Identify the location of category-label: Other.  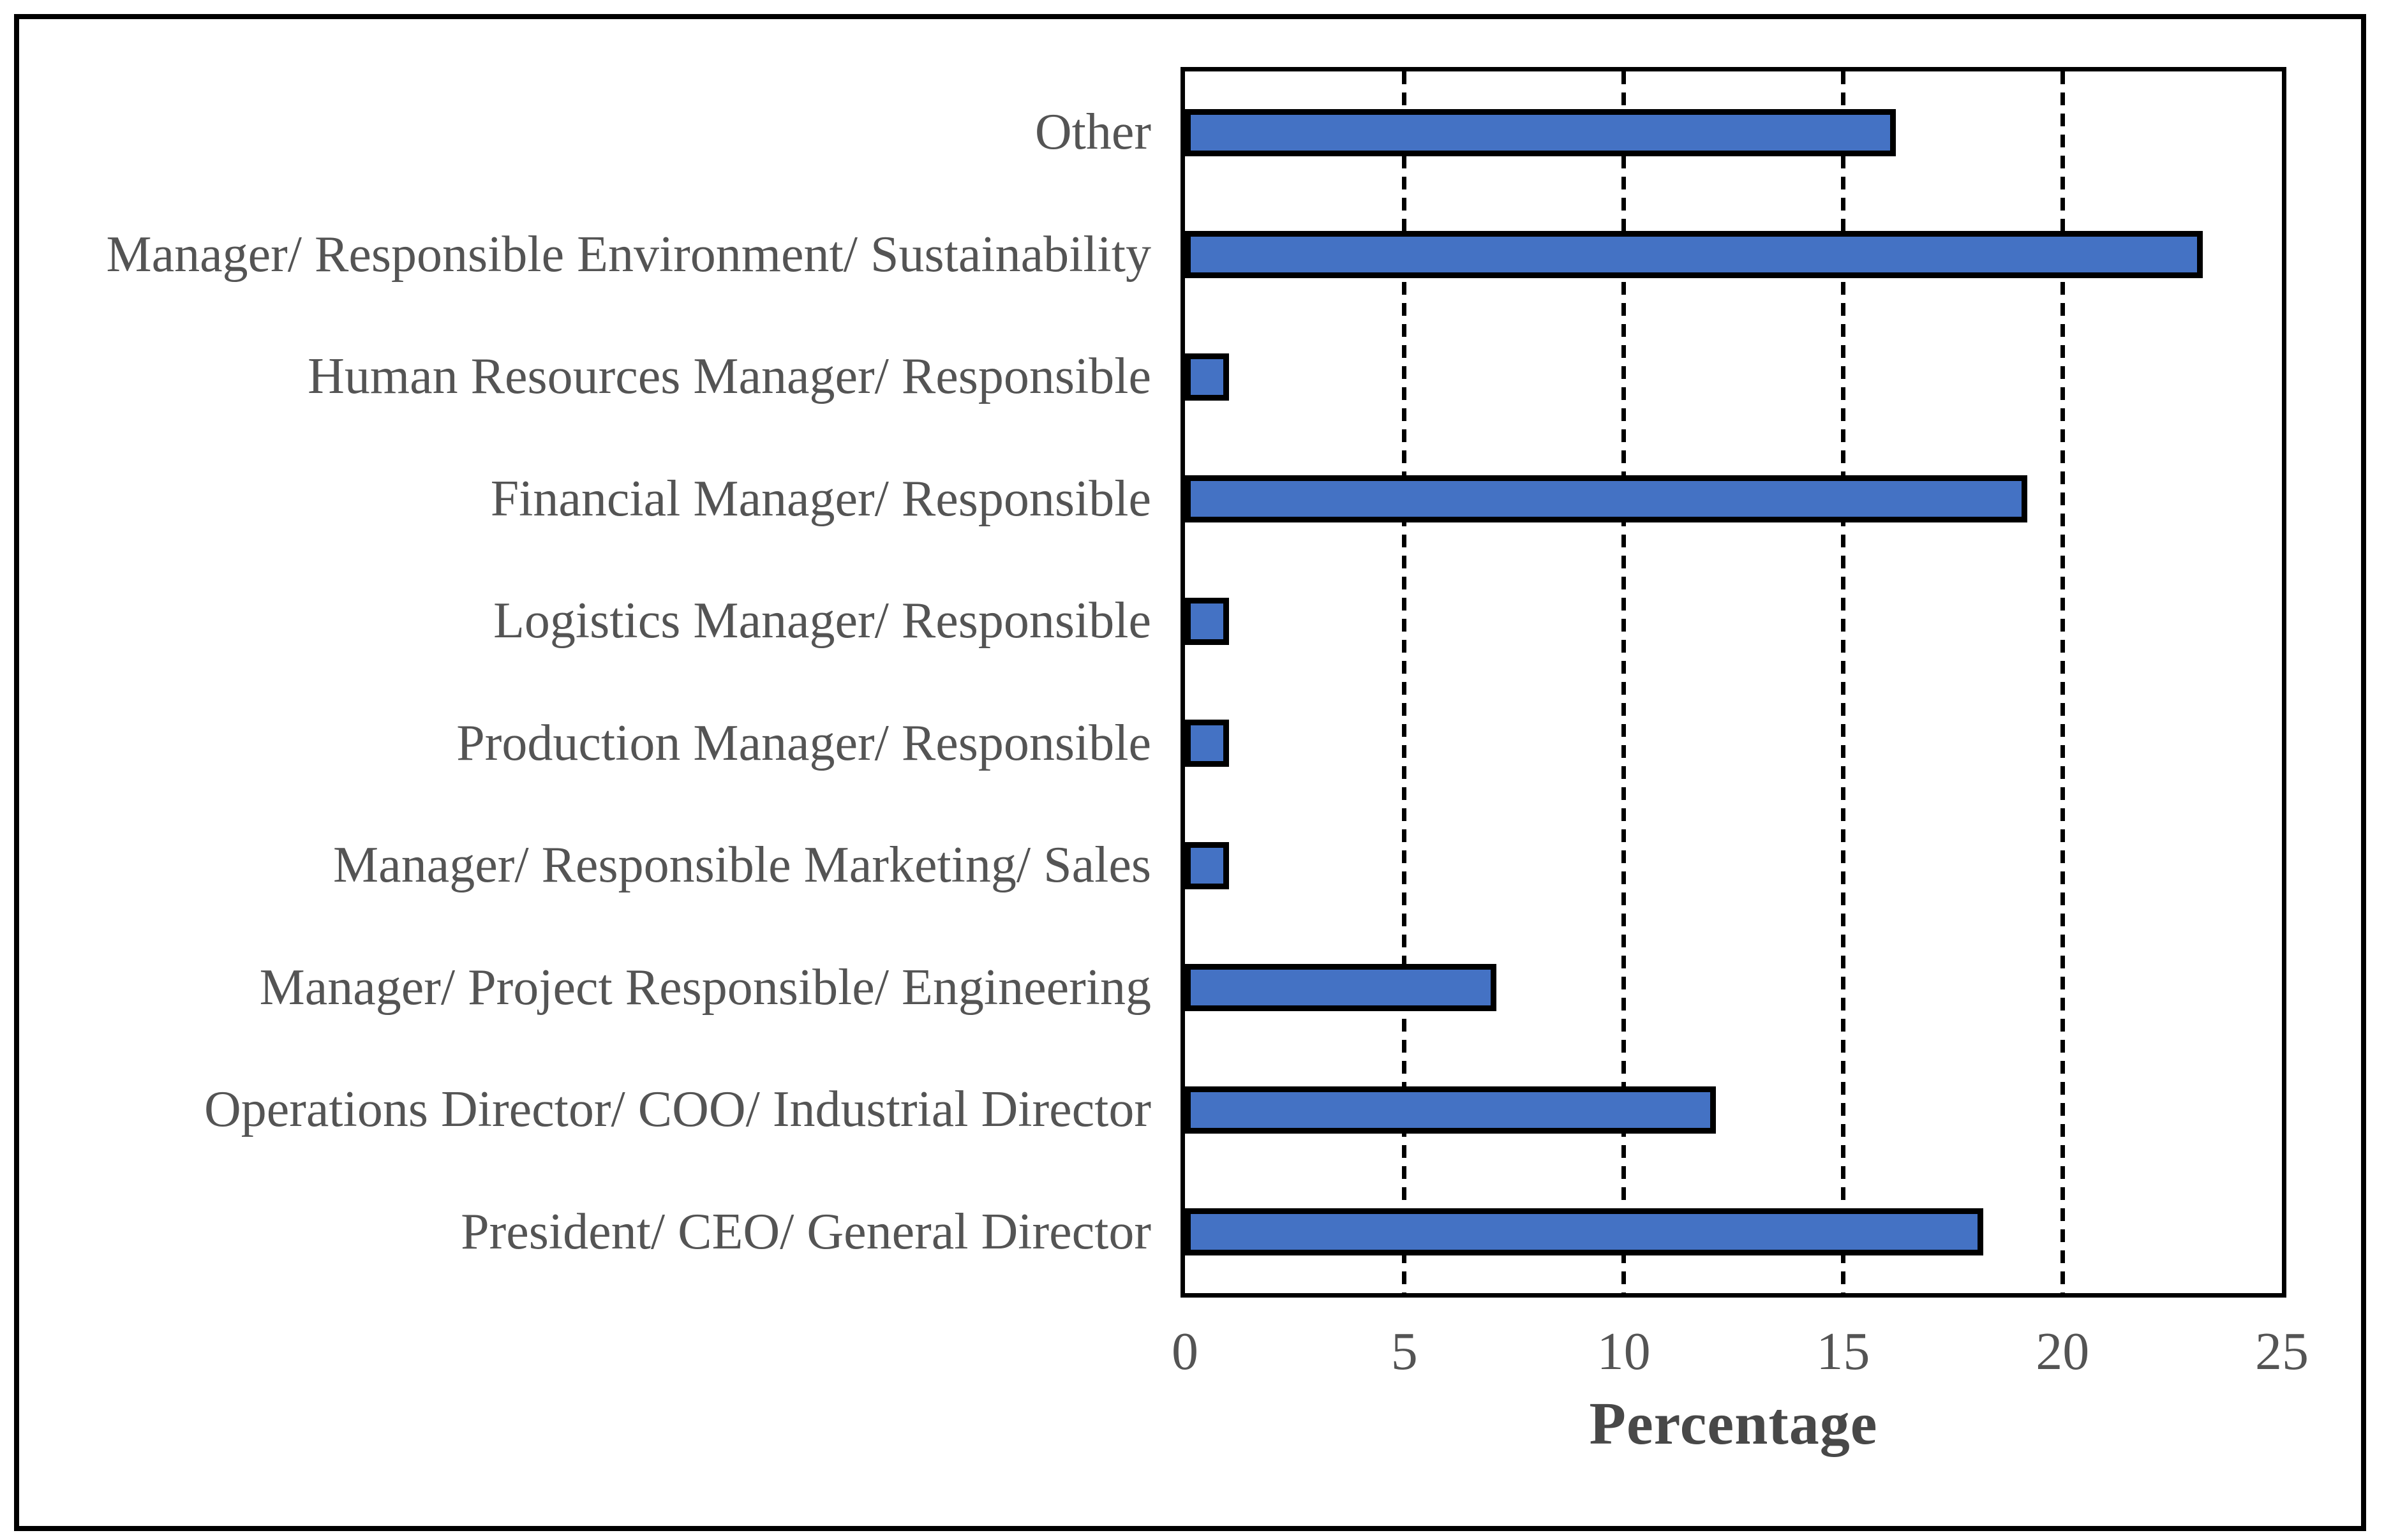
(1092, 132).